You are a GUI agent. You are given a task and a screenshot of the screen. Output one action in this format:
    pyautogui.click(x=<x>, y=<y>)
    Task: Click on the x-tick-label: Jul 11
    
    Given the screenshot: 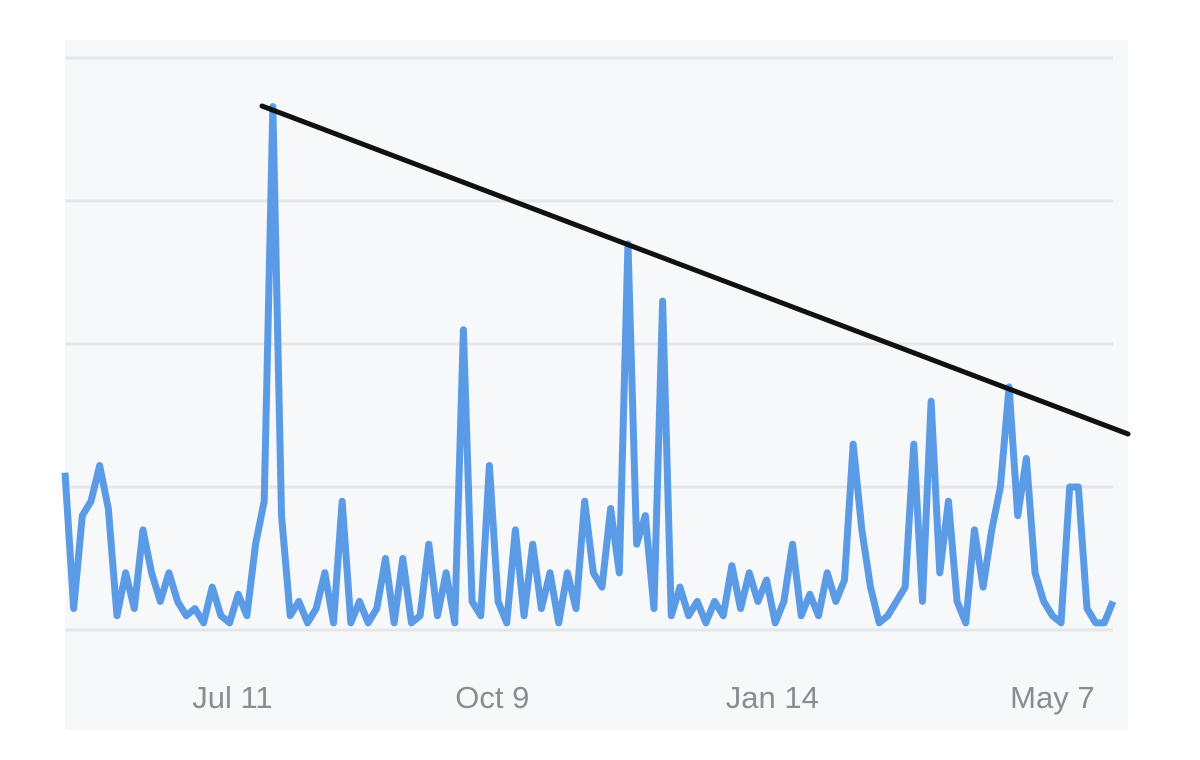 What is the action you would take?
    pyautogui.click(x=232, y=697)
    